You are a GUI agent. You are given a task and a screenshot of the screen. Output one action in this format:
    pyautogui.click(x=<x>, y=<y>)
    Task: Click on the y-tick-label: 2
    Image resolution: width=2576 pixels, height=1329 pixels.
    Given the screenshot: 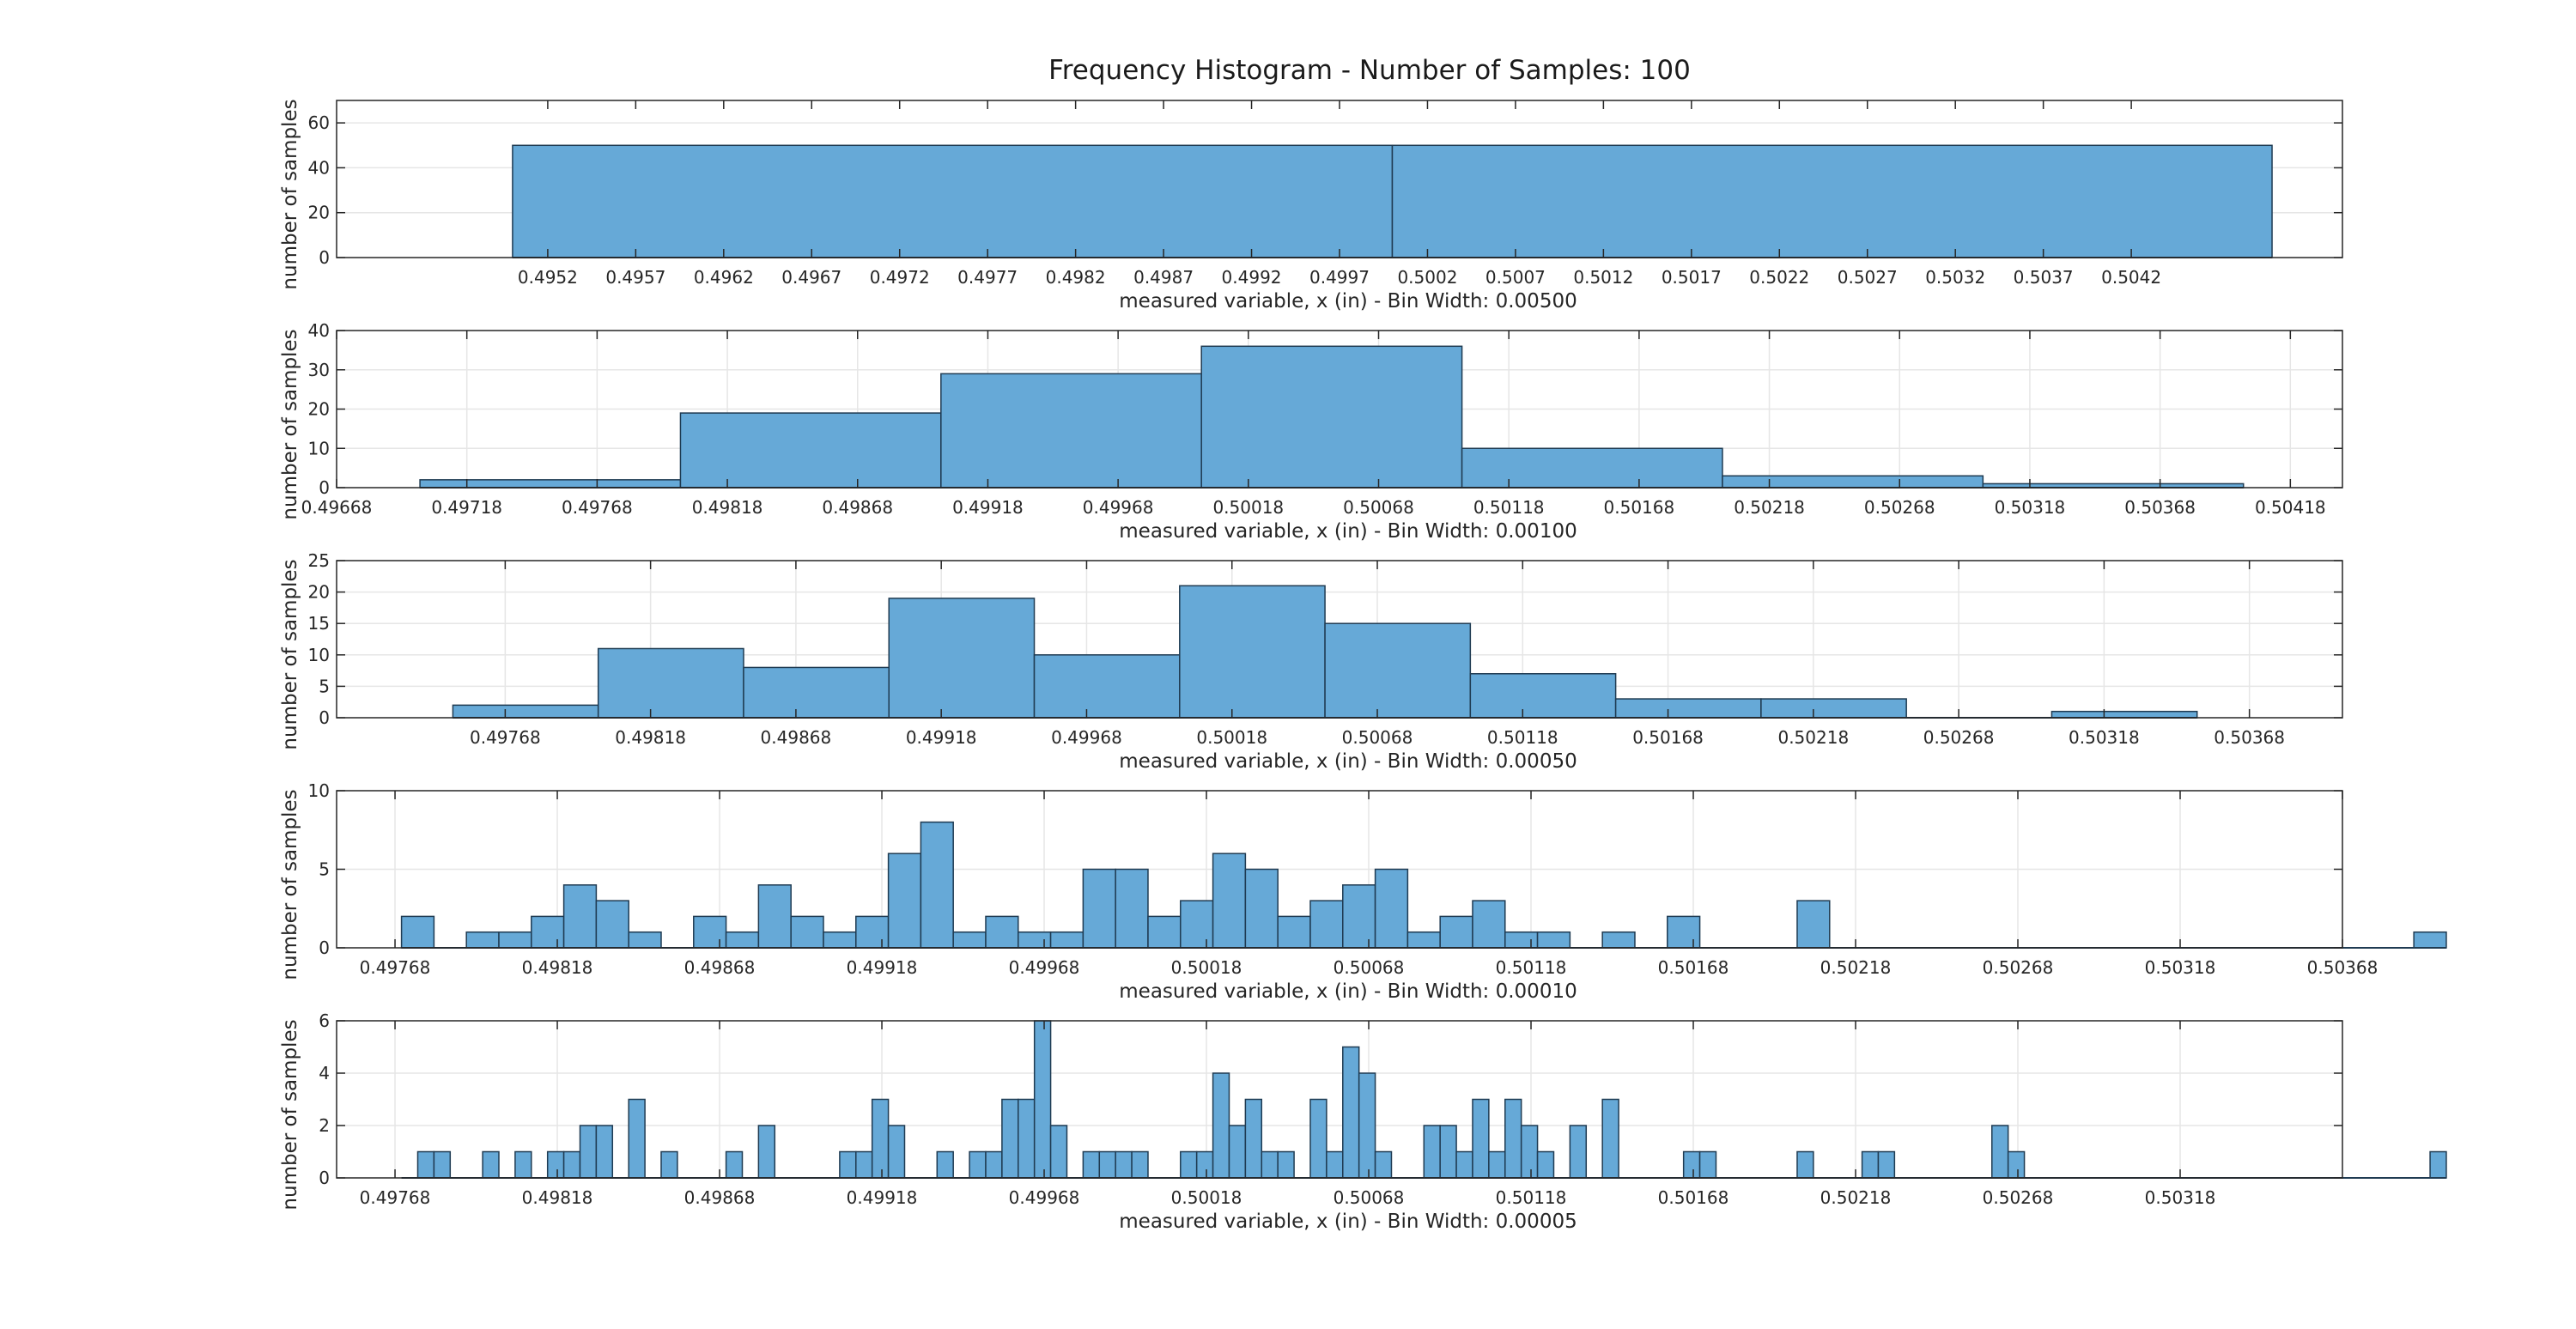 What is the action you would take?
    pyautogui.click(x=324, y=1125)
    